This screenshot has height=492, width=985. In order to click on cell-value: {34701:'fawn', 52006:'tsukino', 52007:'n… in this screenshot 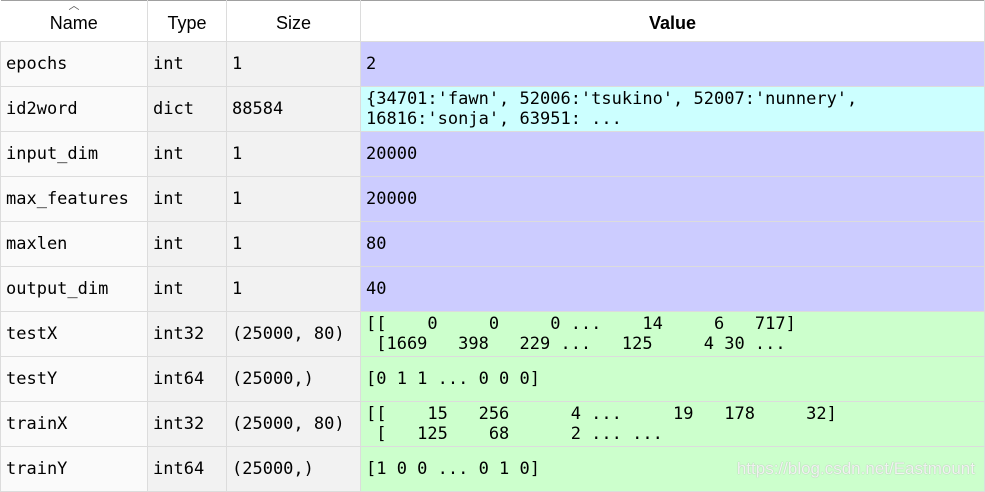, I will do `click(672, 109)`.